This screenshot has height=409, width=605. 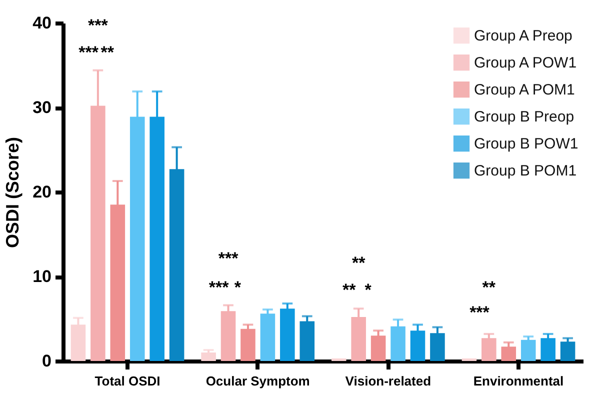 What do you see at coordinates (524, 90) in the screenshot?
I see `legend-label: Group A POM1` at bounding box center [524, 90].